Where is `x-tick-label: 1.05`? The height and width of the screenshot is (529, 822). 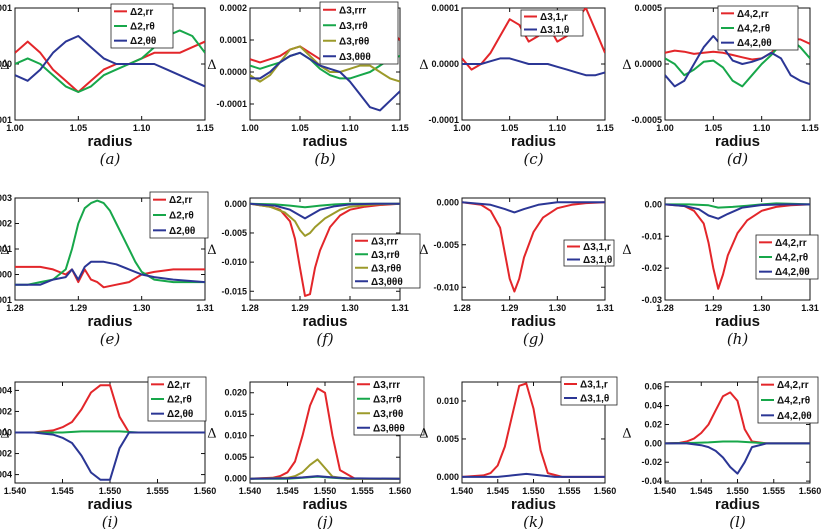
x-tick-label: 1.05 is located at coordinates (79, 128).